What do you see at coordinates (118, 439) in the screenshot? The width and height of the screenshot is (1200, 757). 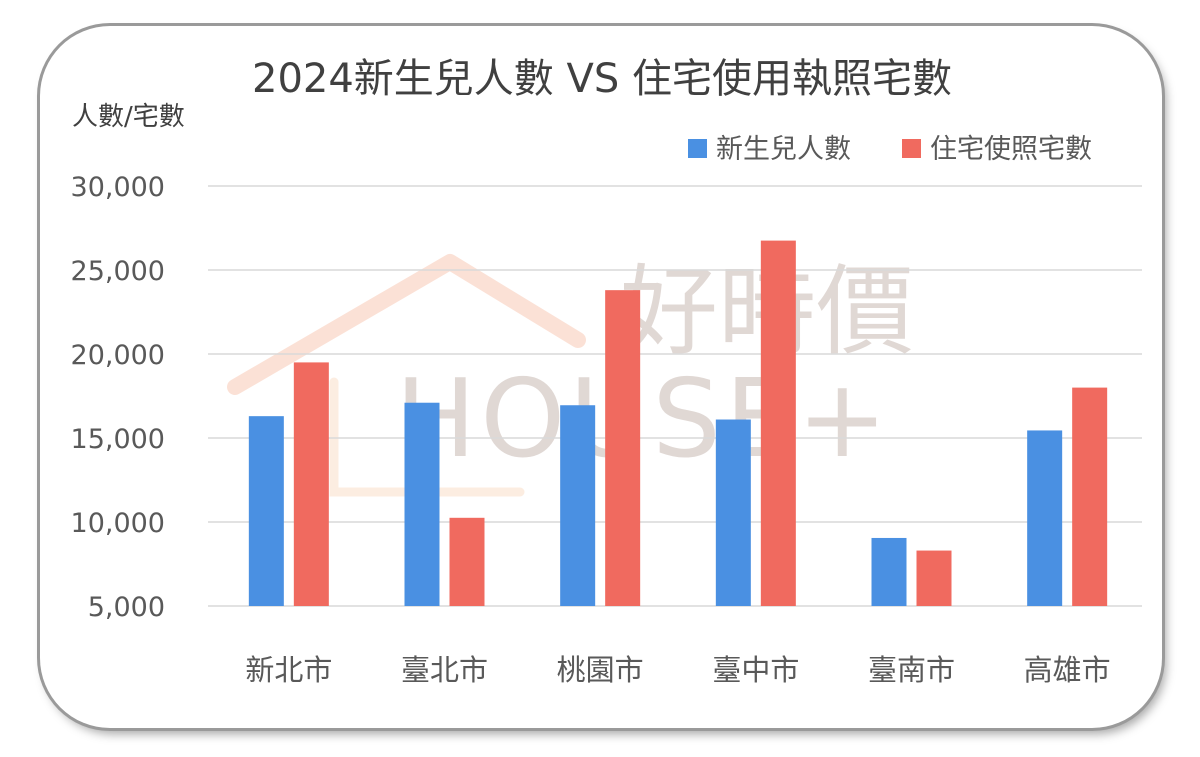 I see `y-tick-label: 15,000` at bounding box center [118, 439].